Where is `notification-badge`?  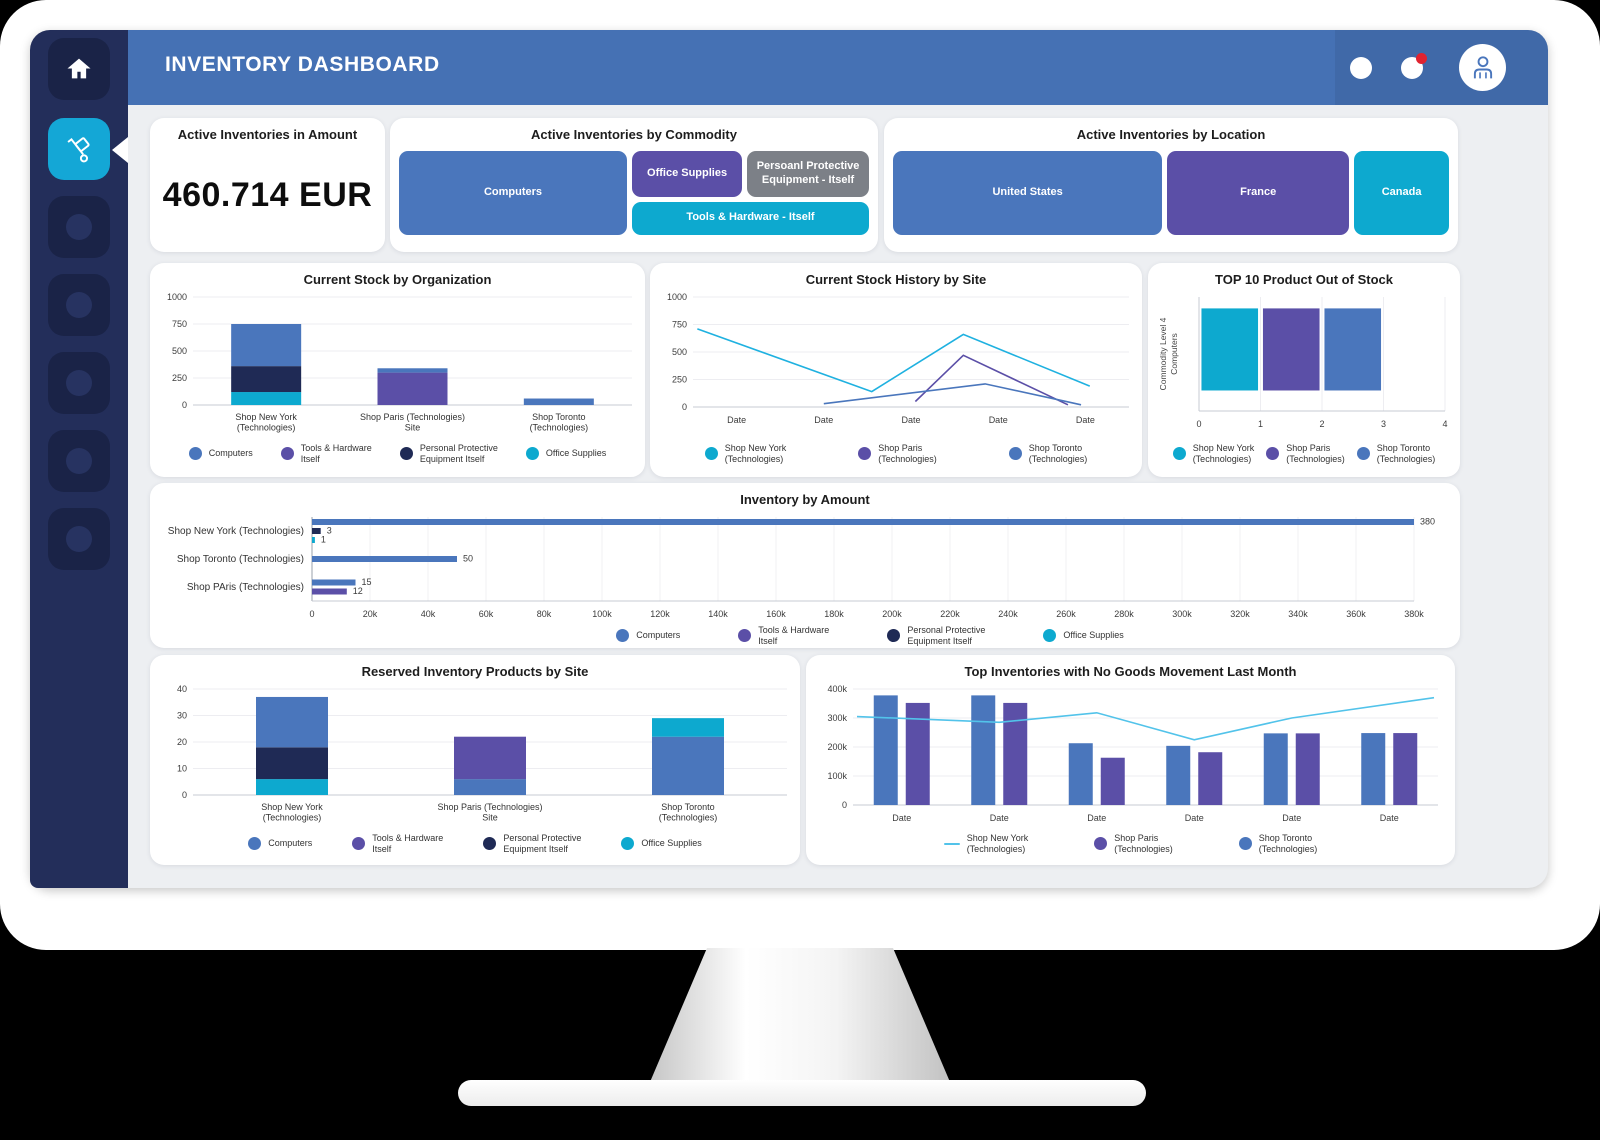
notification-badge is located at coordinates (1421, 58).